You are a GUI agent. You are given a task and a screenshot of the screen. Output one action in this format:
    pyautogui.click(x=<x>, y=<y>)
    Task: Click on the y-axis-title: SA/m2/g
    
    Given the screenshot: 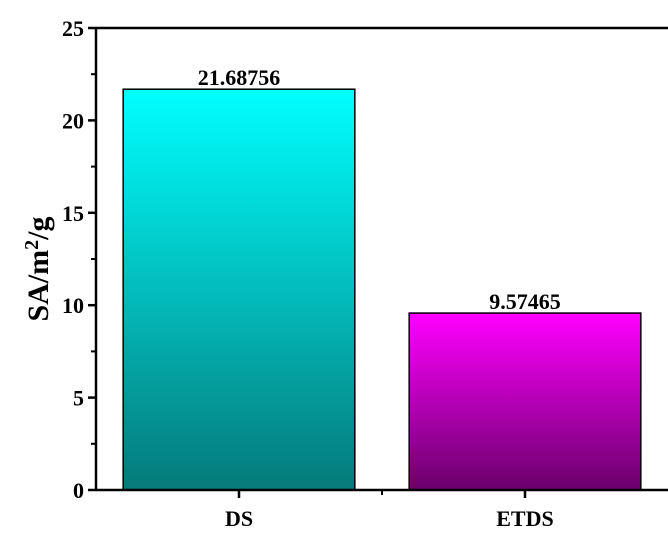 What is the action you would take?
    pyautogui.click(x=38, y=268)
    